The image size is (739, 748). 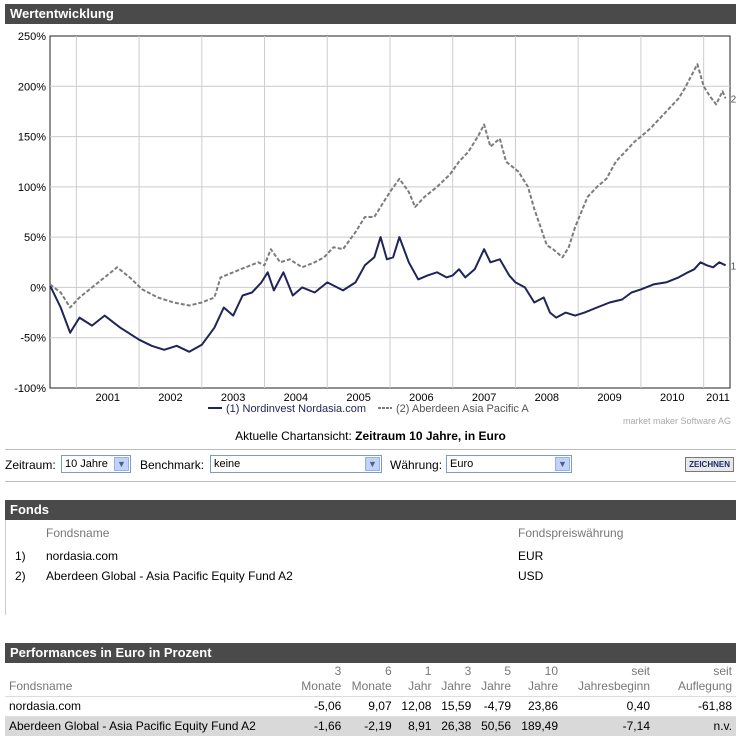 I want to click on series-line, so click(x=388, y=294).